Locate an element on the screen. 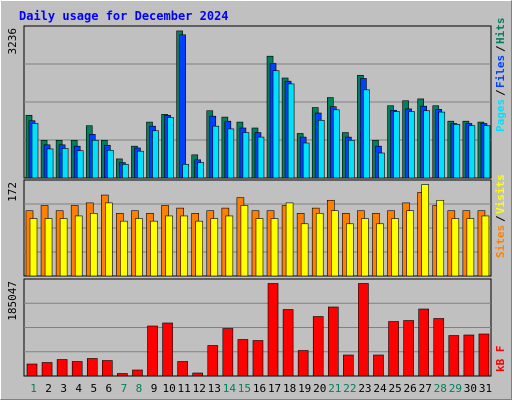  x-tick-label-day-23: 23 is located at coordinates (364, 388).